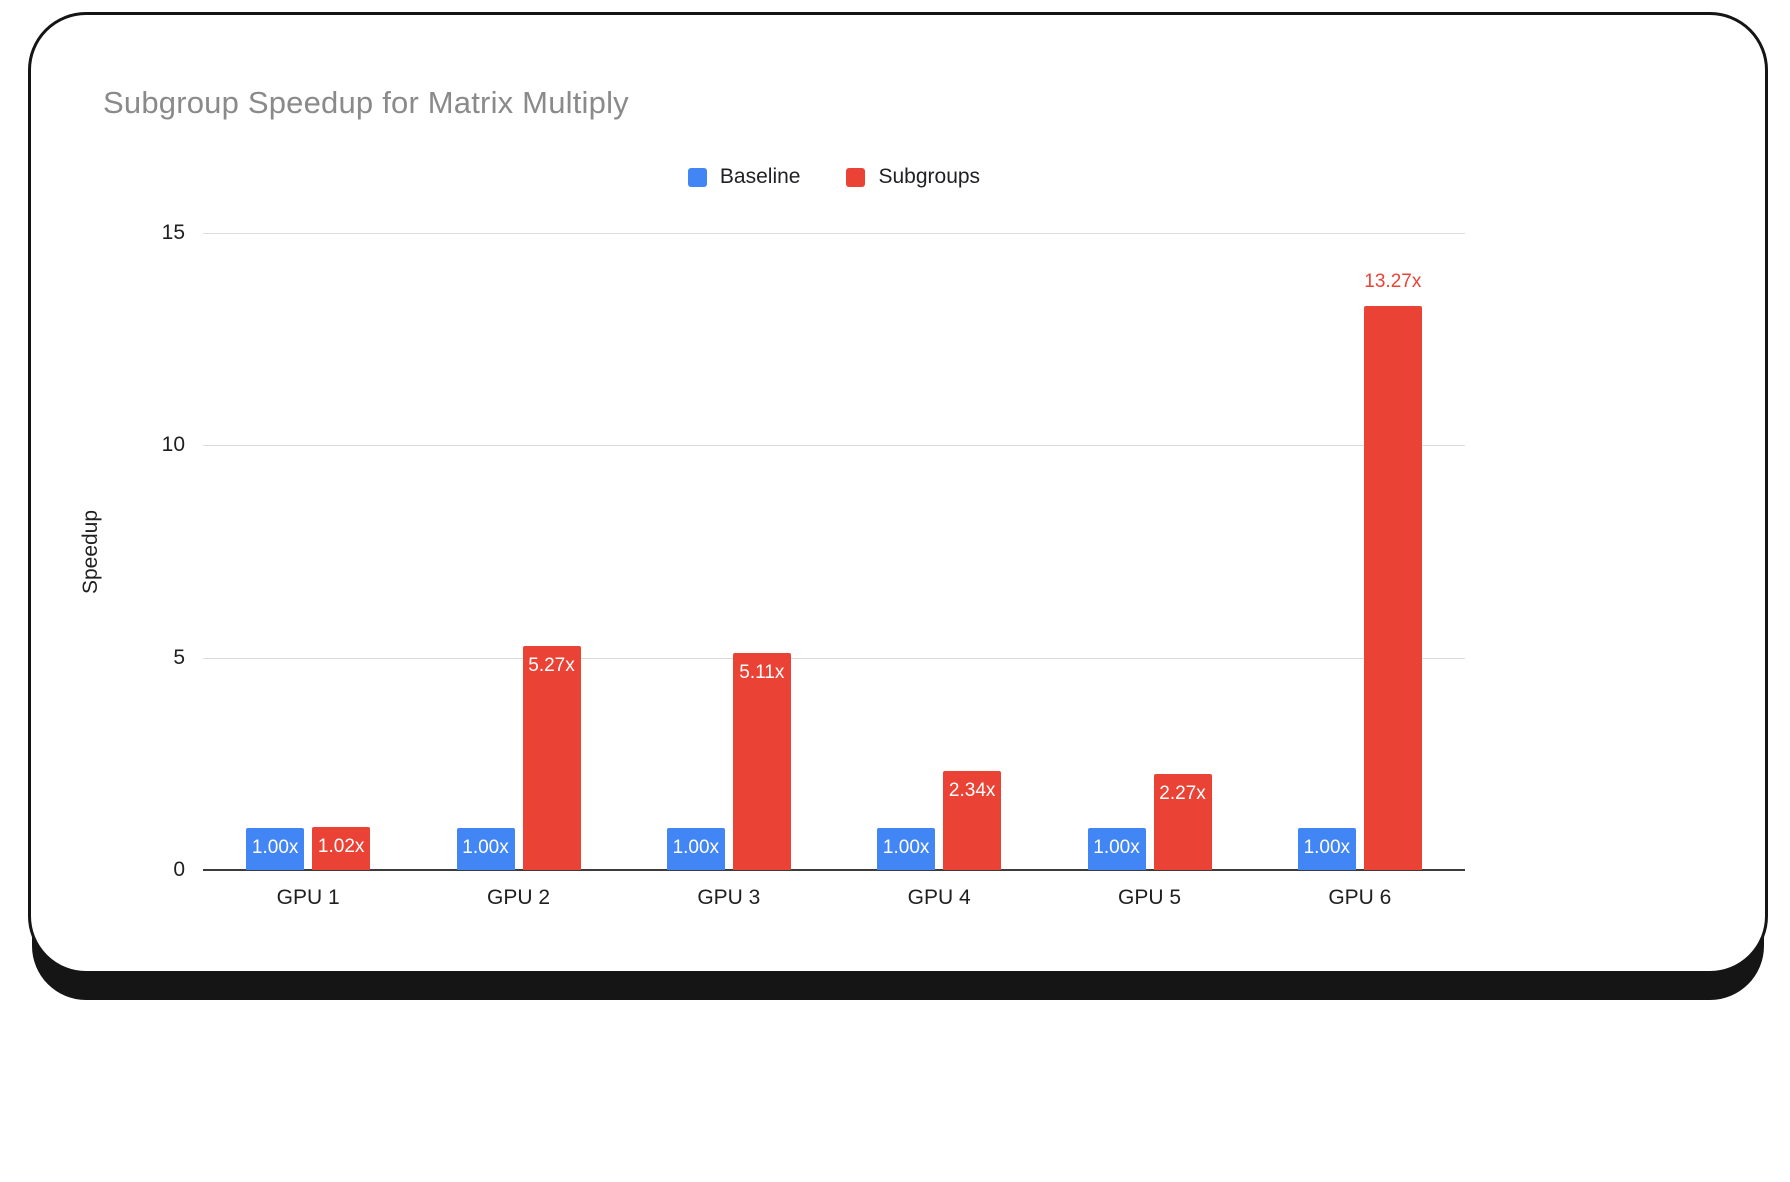 The height and width of the screenshot is (1182, 1790). I want to click on x-category-label-gpu-5: GPU 5, so click(1149, 897).